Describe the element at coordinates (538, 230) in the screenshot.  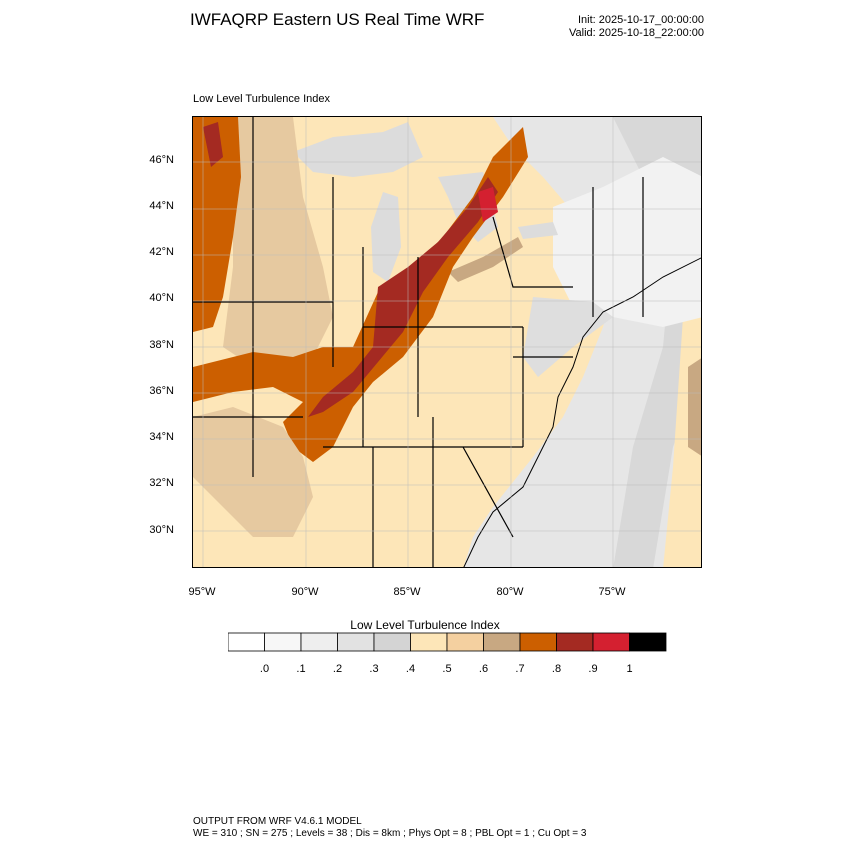
I see `lake-ontario` at that location.